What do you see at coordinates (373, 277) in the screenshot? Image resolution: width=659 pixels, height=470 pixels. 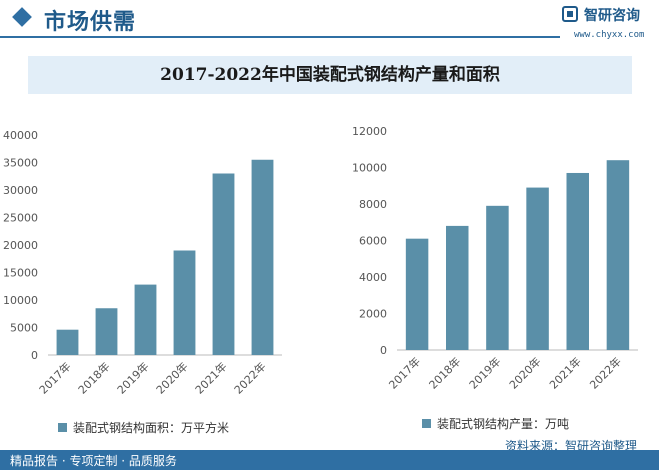 I see `y-tick-label: 4000` at bounding box center [373, 277].